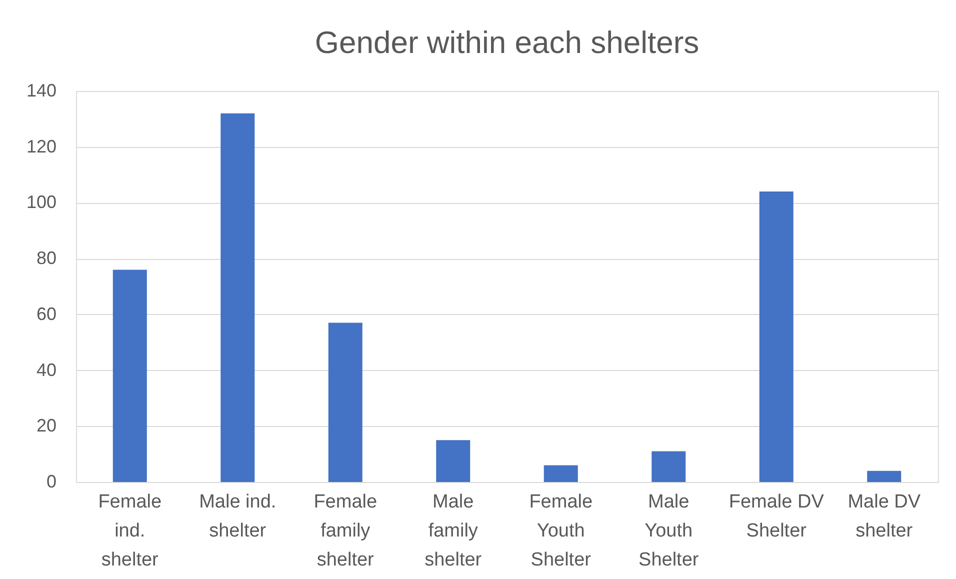 The width and height of the screenshot is (956, 579). Describe the element at coordinates (130, 531) in the screenshot. I see `x-tick-label: Female ind. shelter` at that location.